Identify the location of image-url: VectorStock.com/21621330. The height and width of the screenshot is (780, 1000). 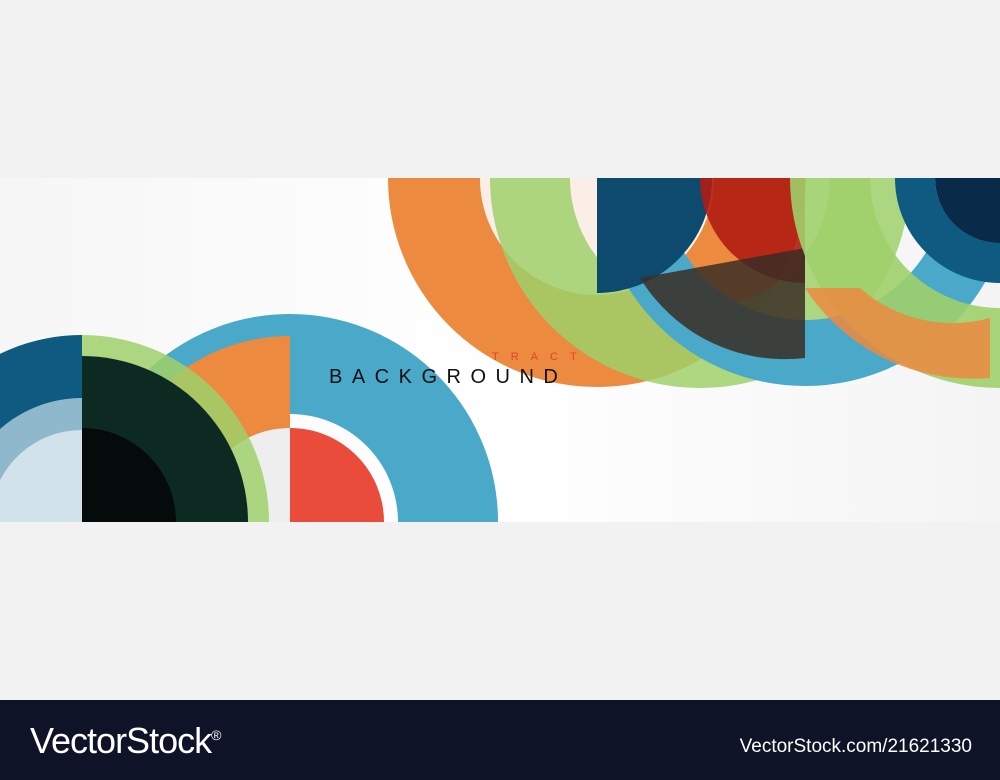
(855, 746).